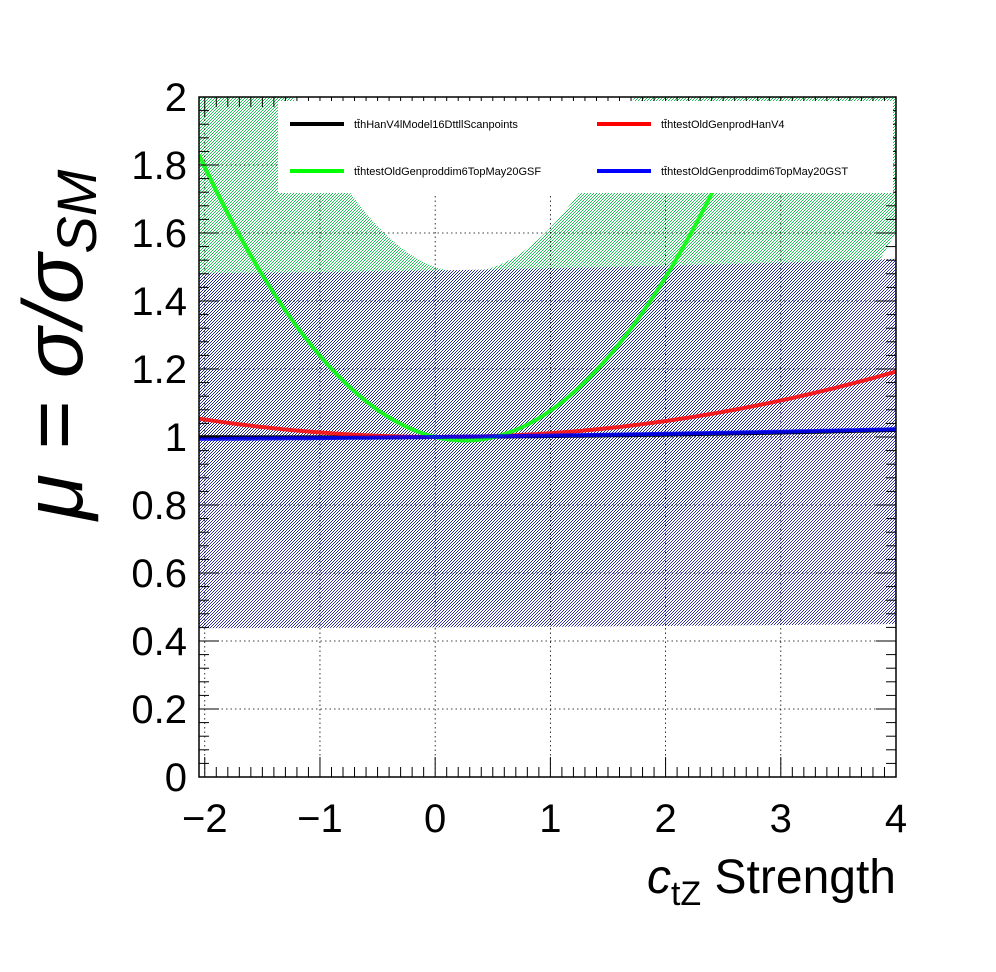 This screenshot has width=996, height=972. Describe the element at coordinates (159, 370) in the screenshot. I see `y-tick-label: 1.2` at that location.